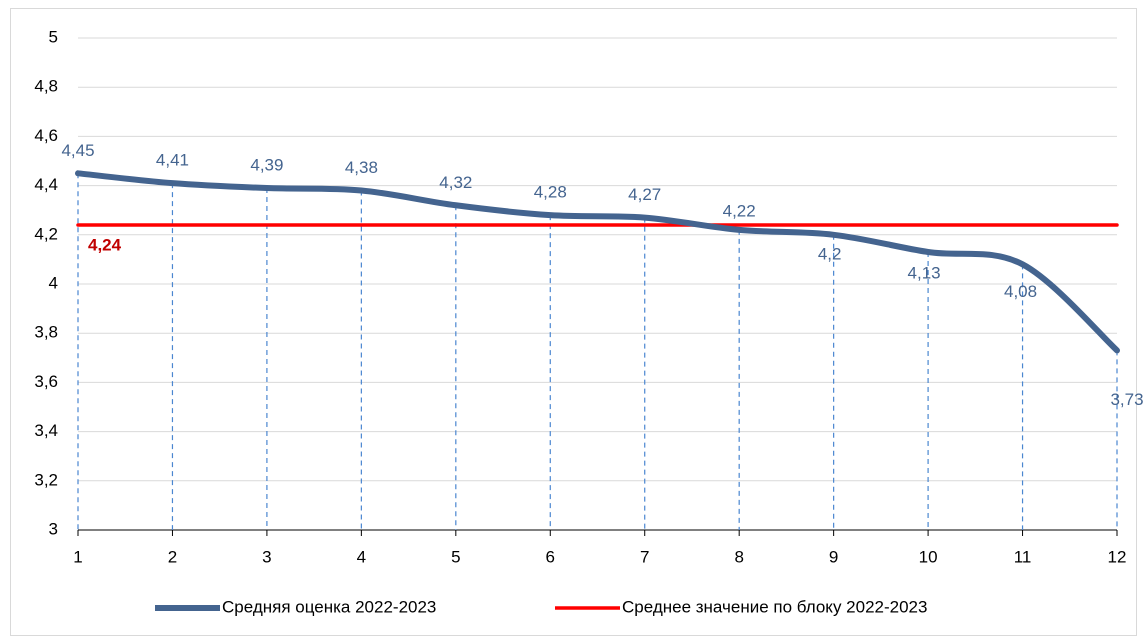 This screenshot has width=1147, height=642. Describe the element at coordinates (46, 332) in the screenshot. I see `y-tick-label: 3,8` at that location.